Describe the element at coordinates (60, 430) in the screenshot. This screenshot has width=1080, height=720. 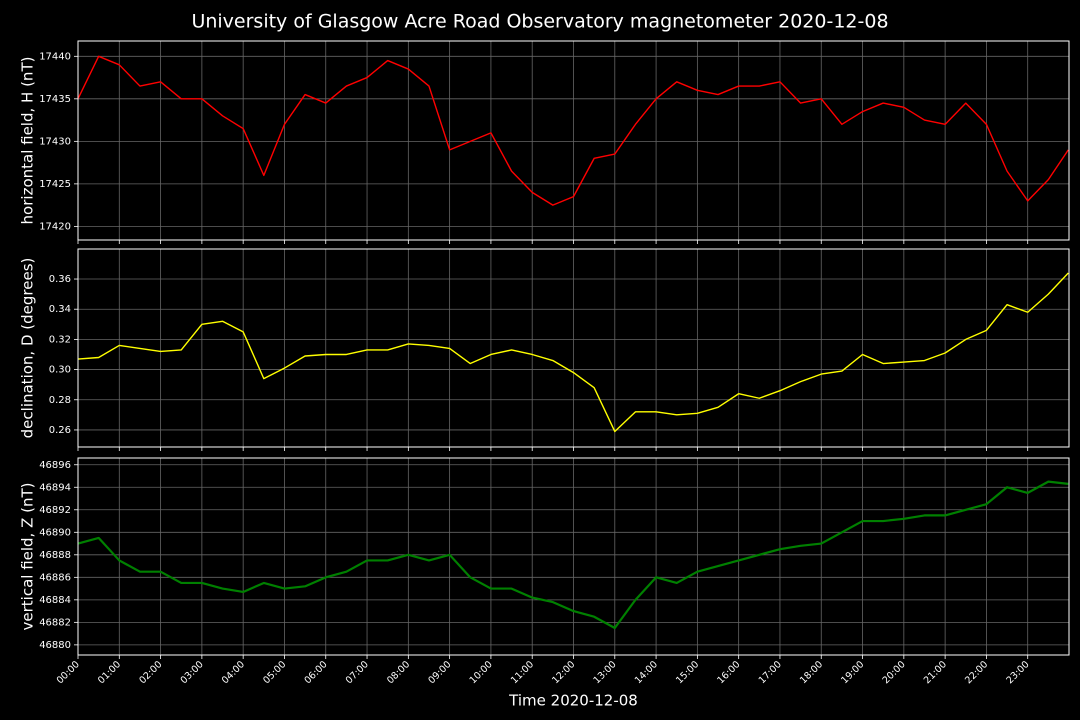
I see `y-tick-label: 0.26` at that location.